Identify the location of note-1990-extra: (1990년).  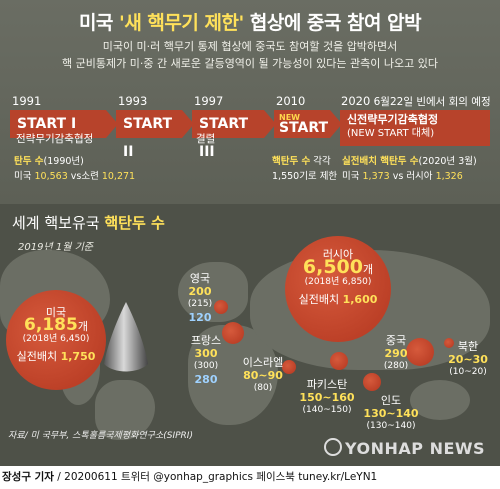
(63, 161).